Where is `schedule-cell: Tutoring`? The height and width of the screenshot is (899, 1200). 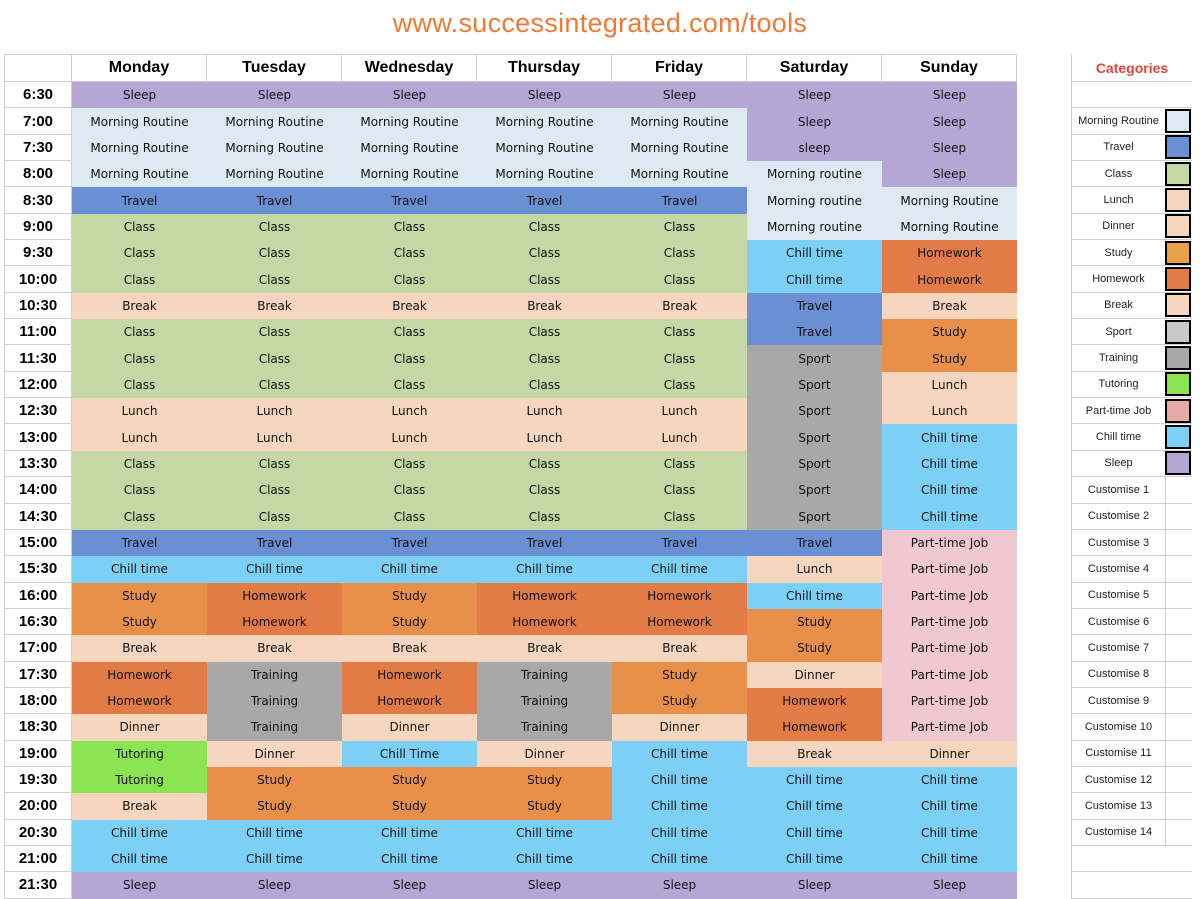
schedule-cell: Tutoring is located at coordinates (139, 753).